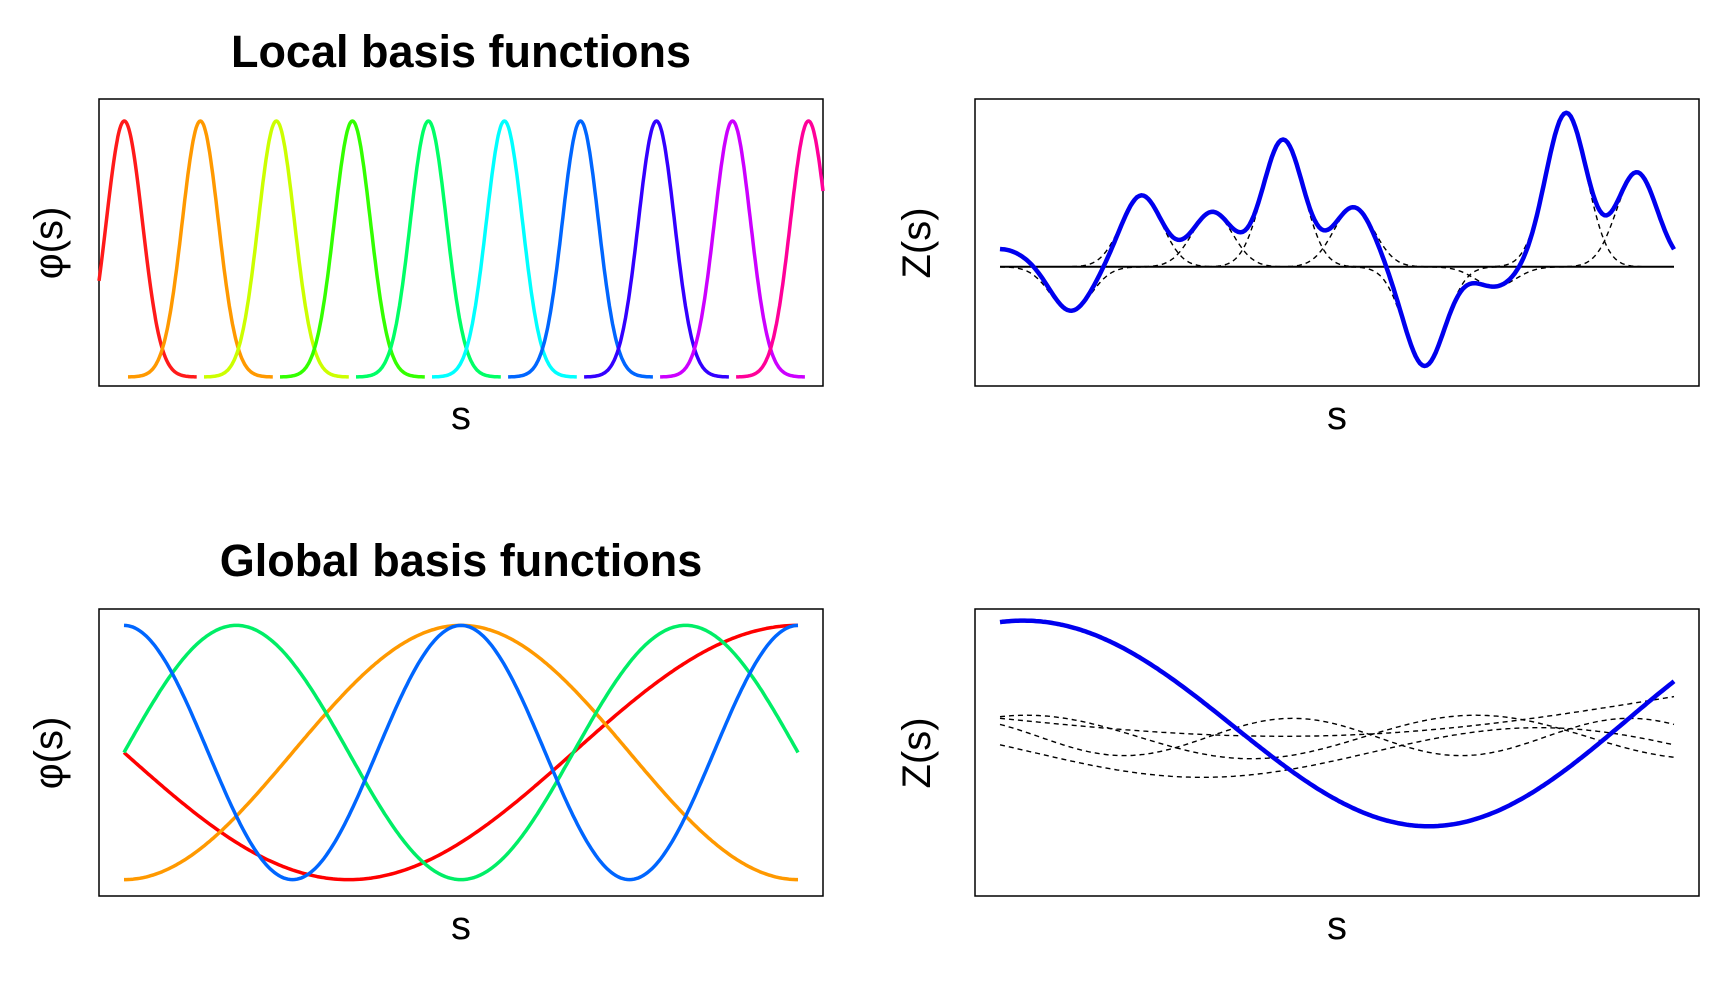 This screenshot has height=1008, width=1728. I want to click on global-basis-plot-frame, so click(461, 752).